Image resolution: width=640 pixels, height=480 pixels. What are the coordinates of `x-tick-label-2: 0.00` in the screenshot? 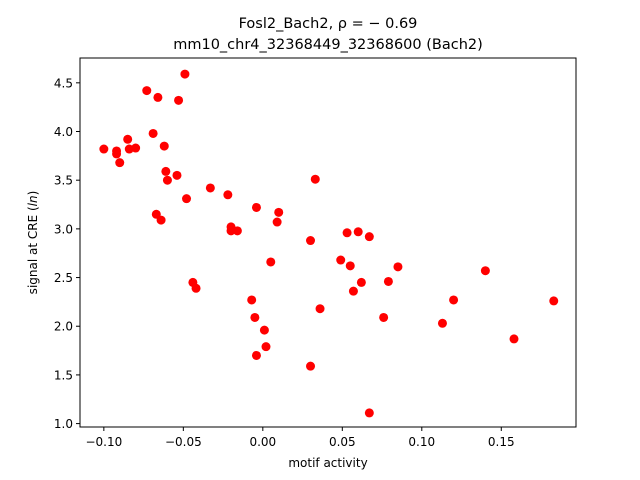 It's located at (262, 442).